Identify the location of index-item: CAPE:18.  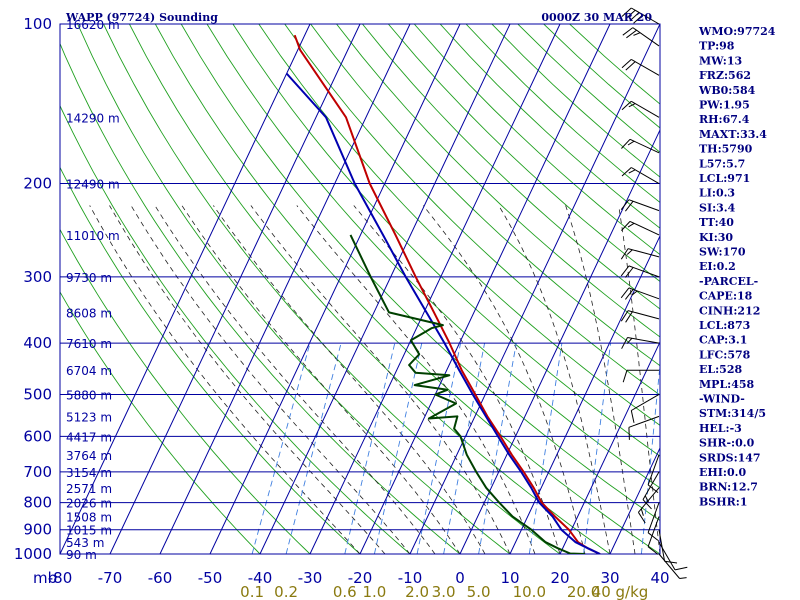
(726, 296).